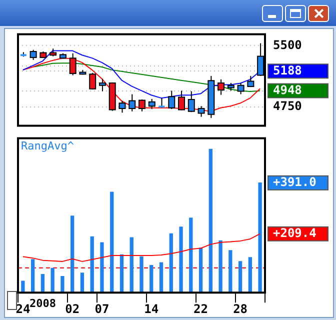 The height and width of the screenshot is (320, 336). Describe the element at coordinates (294, 181) in the screenshot. I see `y-tick-label: +391.0` at that location.